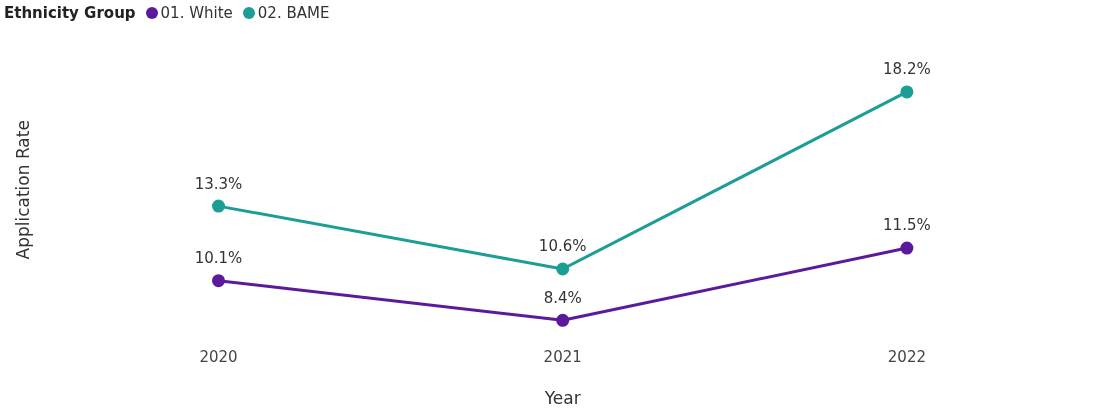  I want to click on data-label: 10.1%, so click(218, 258).